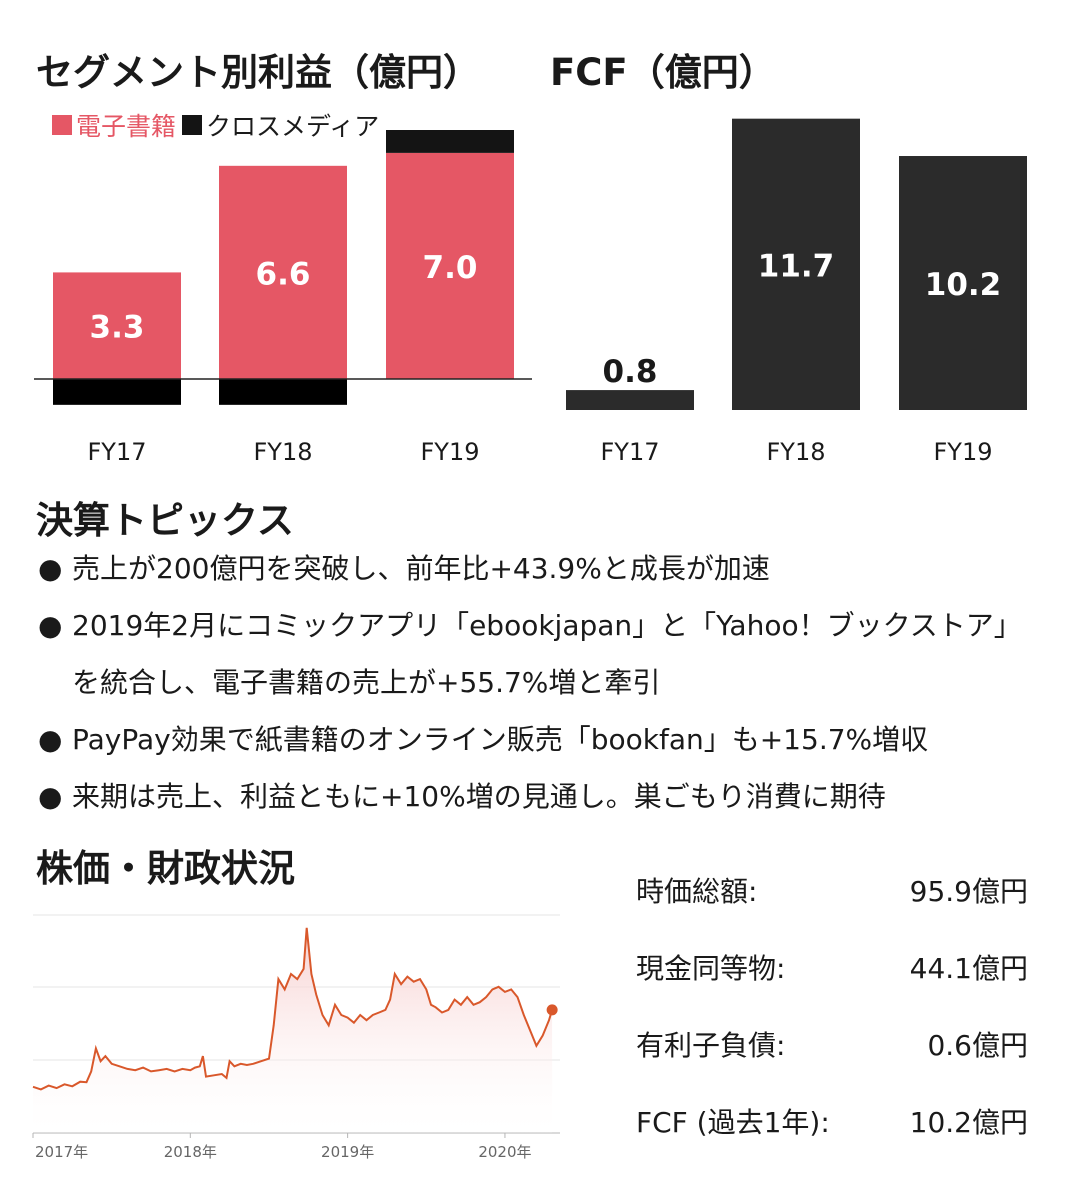  I want to click on segment-profit-chart: 3.3 FY17 6.6 FY18 7.0 FY19, so click(283, 298).